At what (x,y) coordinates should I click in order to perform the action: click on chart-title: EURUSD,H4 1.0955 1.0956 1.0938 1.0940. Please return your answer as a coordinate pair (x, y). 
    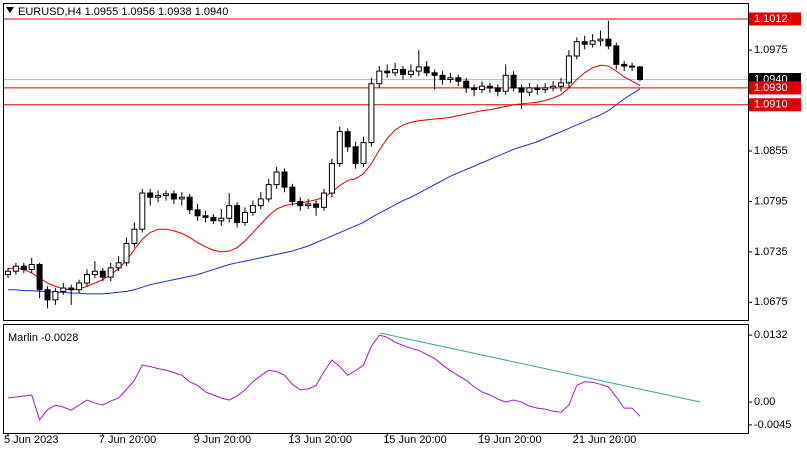
    Looking at the image, I should click on (123, 12).